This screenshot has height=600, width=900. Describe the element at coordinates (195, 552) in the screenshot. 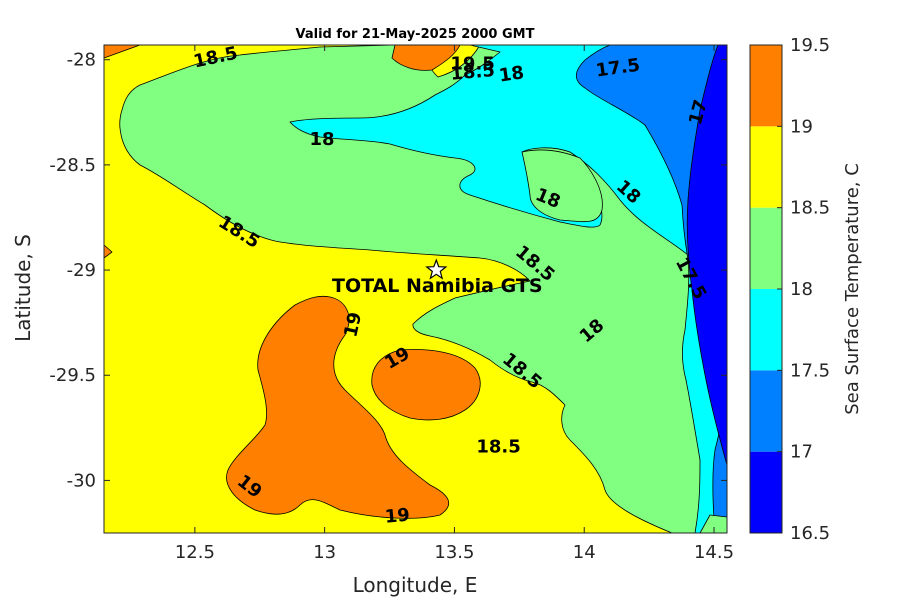

I see `x-tick-label: 12.5` at that location.